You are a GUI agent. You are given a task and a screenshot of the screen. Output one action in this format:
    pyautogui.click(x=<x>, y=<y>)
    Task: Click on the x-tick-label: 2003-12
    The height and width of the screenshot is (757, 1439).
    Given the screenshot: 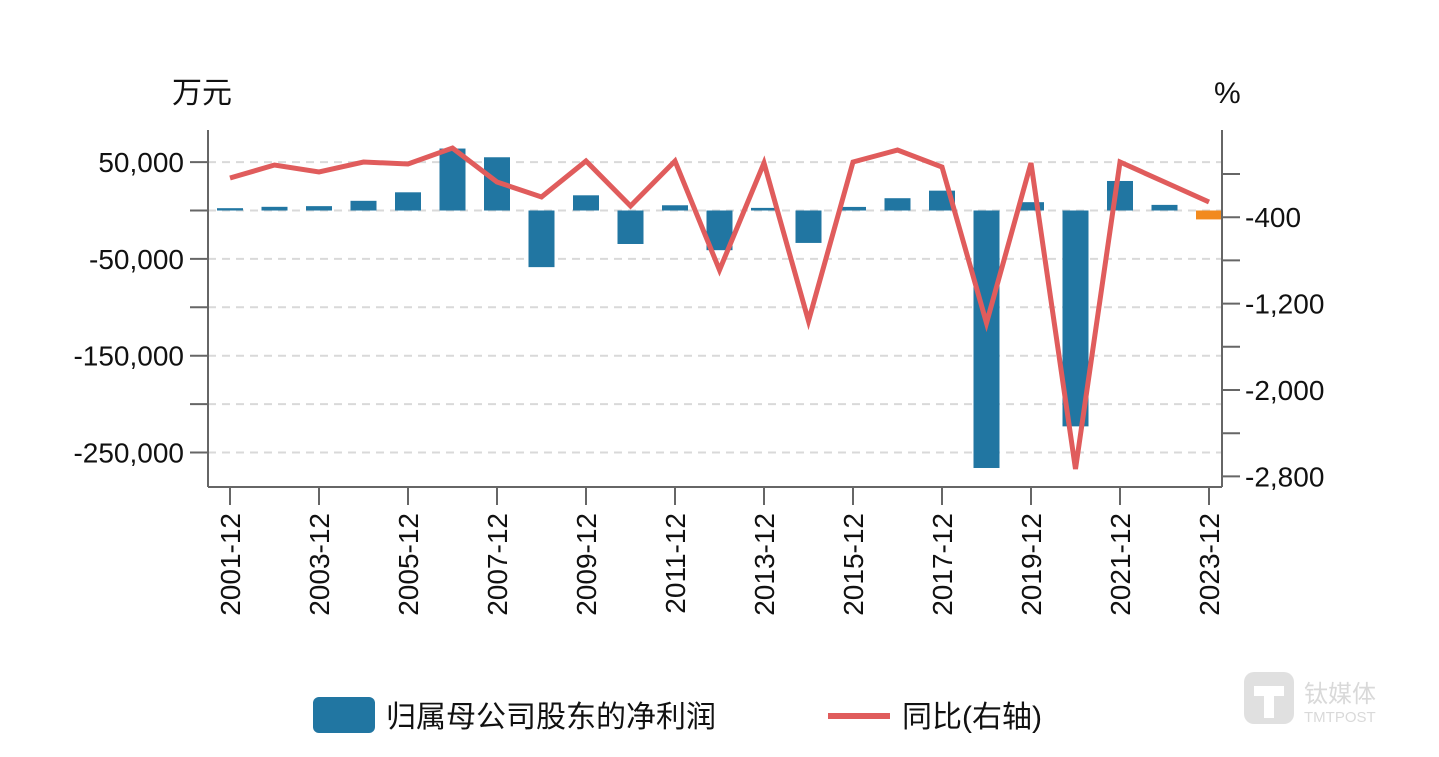 What is the action you would take?
    pyautogui.click(x=319, y=564)
    